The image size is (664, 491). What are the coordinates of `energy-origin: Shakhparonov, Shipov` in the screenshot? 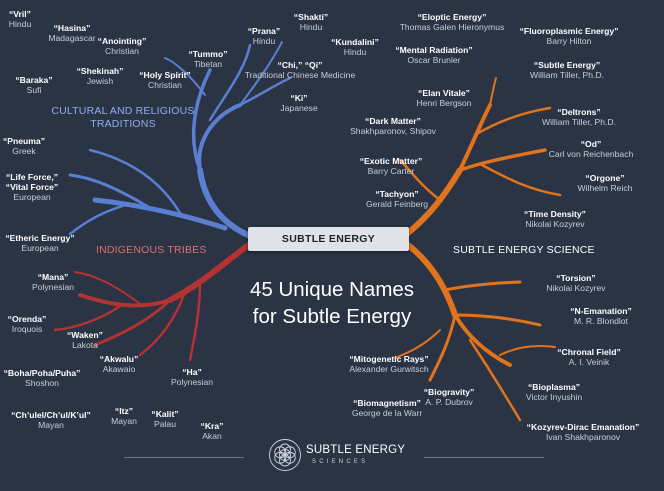 It's located at (393, 130).